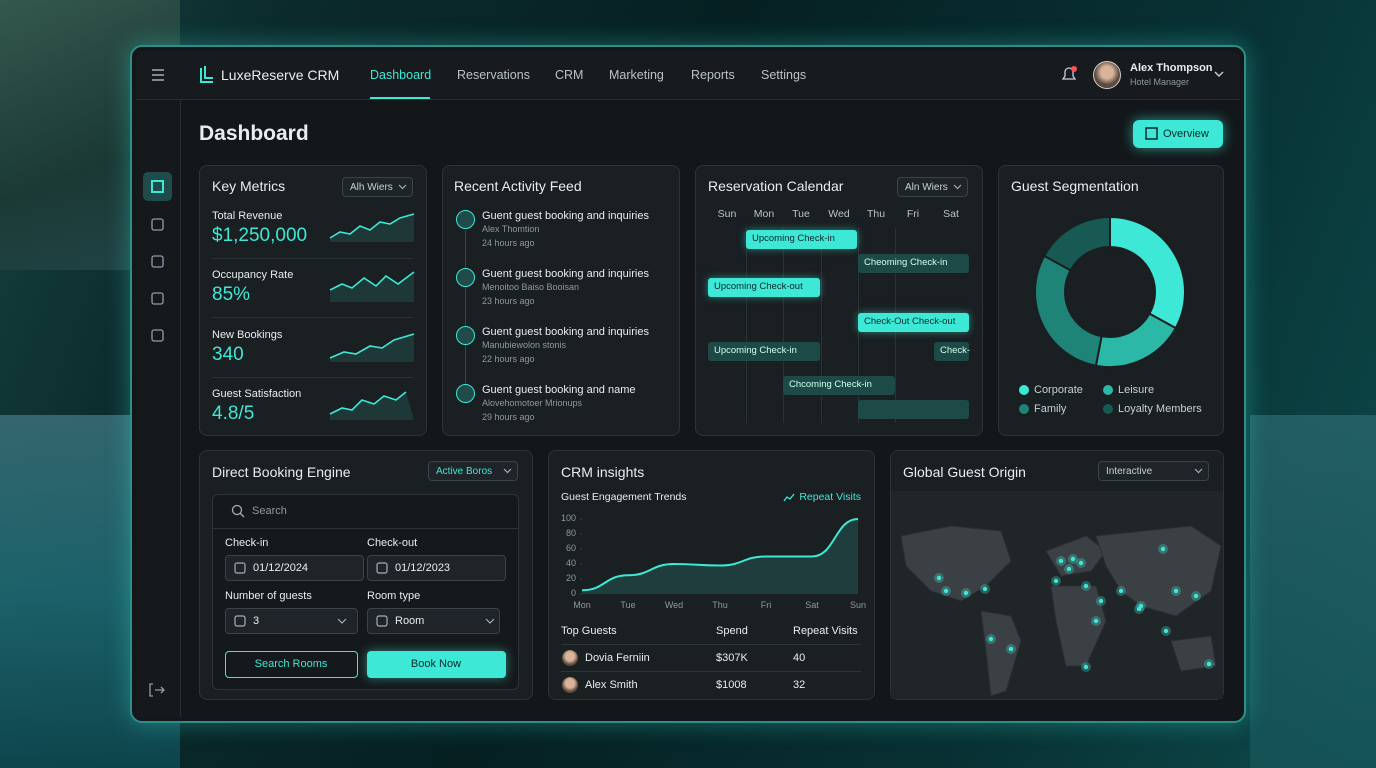 The height and width of the screenshot is (768, 1376). What do you see at coordinates (254, 134) in the screenshot?
I see `page-title: Dashboard` at bounding box center [254, 134].